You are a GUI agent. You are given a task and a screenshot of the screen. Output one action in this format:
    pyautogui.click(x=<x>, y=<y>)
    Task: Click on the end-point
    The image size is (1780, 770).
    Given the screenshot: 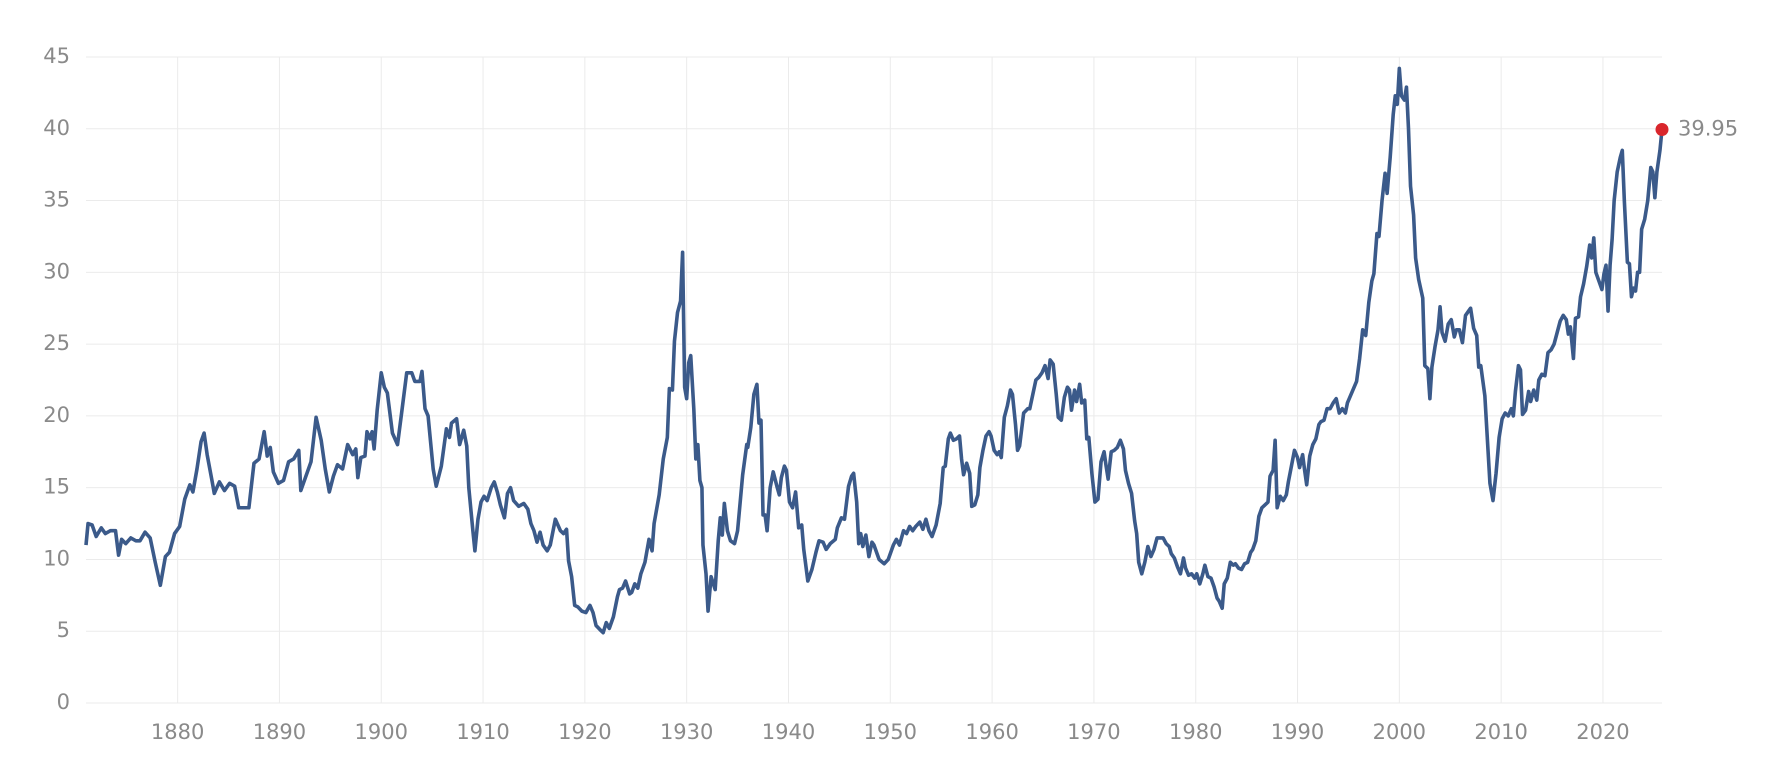 What is the action you would take?
    pyautogui.click(x=1662, y=129)
    